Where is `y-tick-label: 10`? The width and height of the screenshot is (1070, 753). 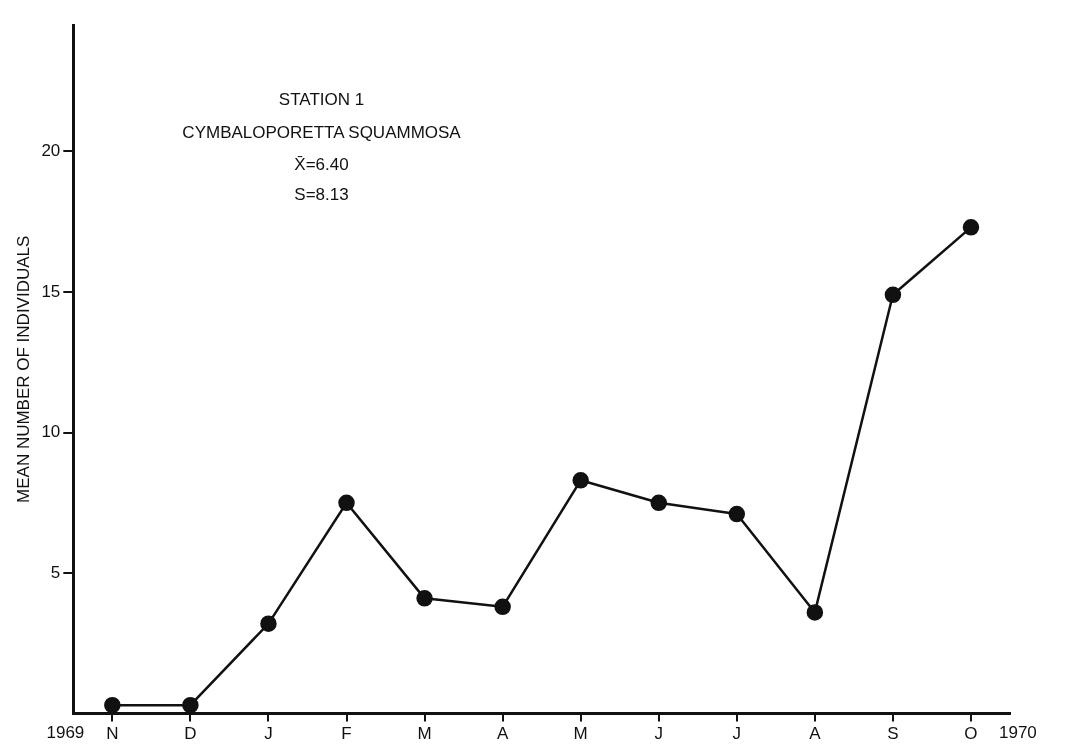 y-tick-label: 10 is located at coordinates (51, 432).